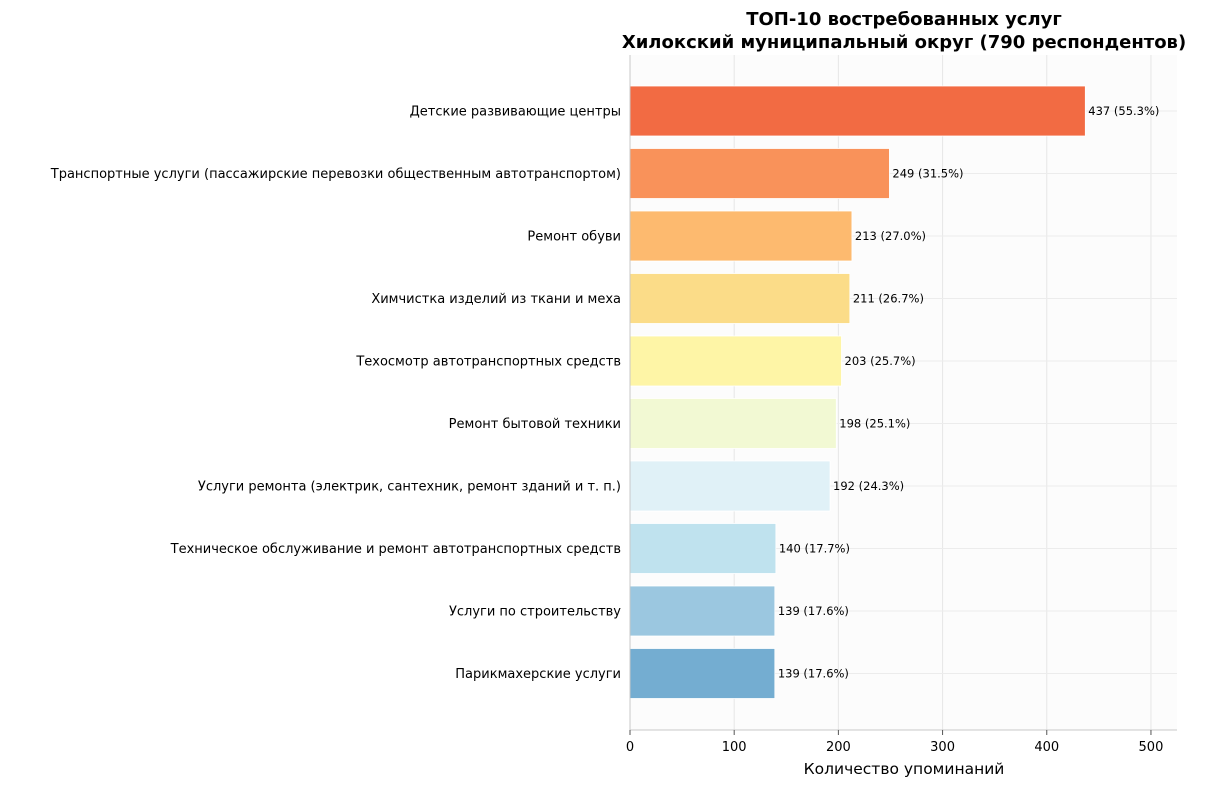 This screenshot has height=786, width=1219. What do you see at coordinates (874, 424) in the screenshot?
I see `data-label: 198 (25.1%)` at bounding box center [874, 424].